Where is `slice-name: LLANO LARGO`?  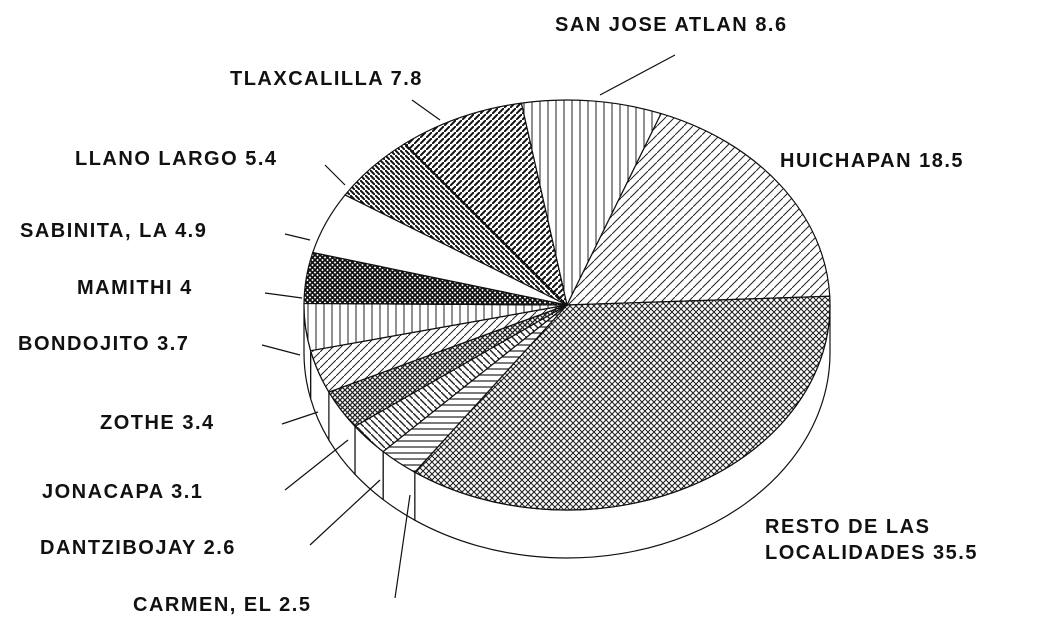 slice-name: LLANO LARGO is located at coordinates (157, 159).